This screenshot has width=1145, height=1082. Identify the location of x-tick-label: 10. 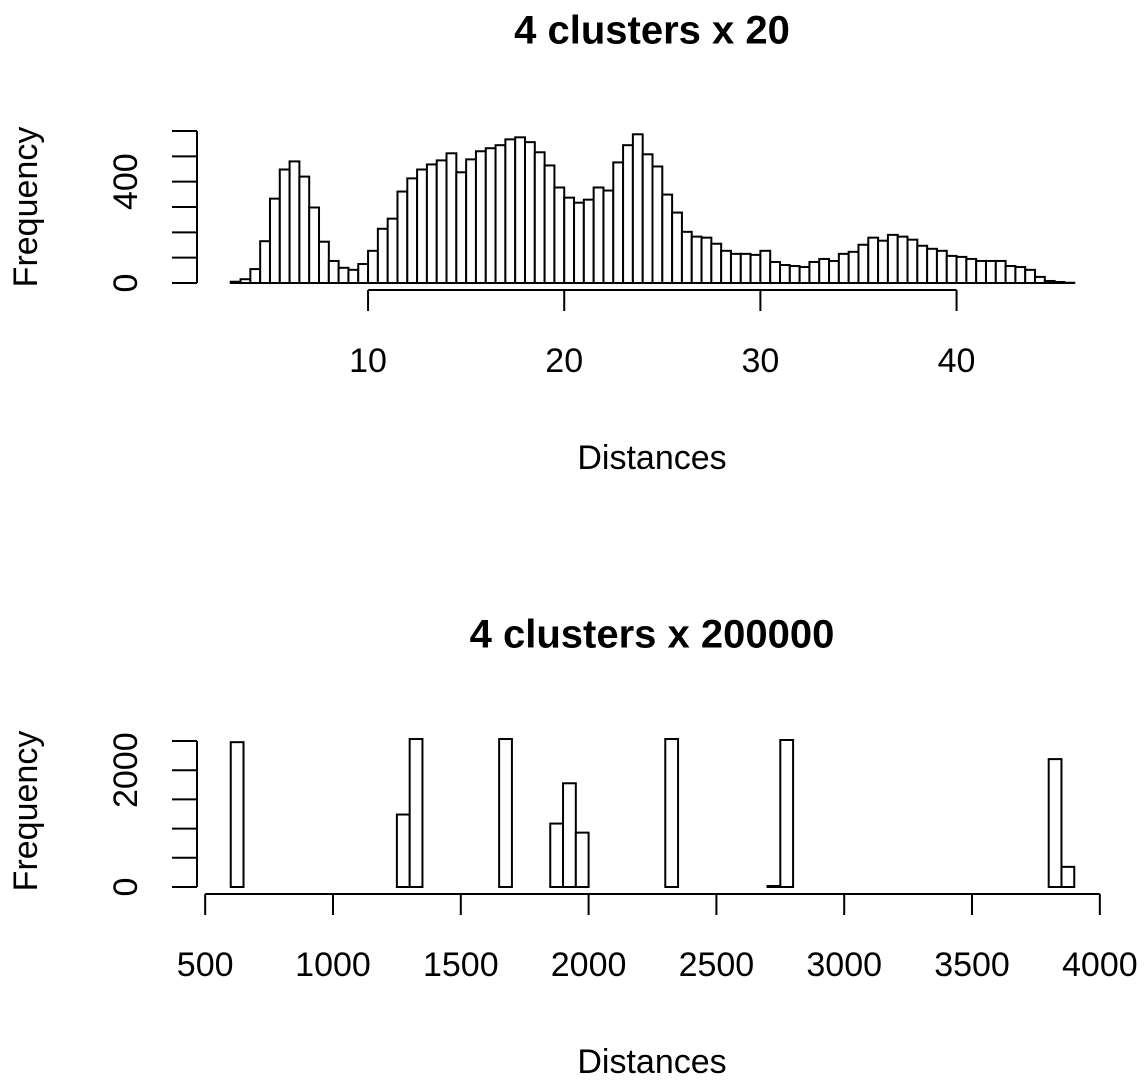
(368, 361).